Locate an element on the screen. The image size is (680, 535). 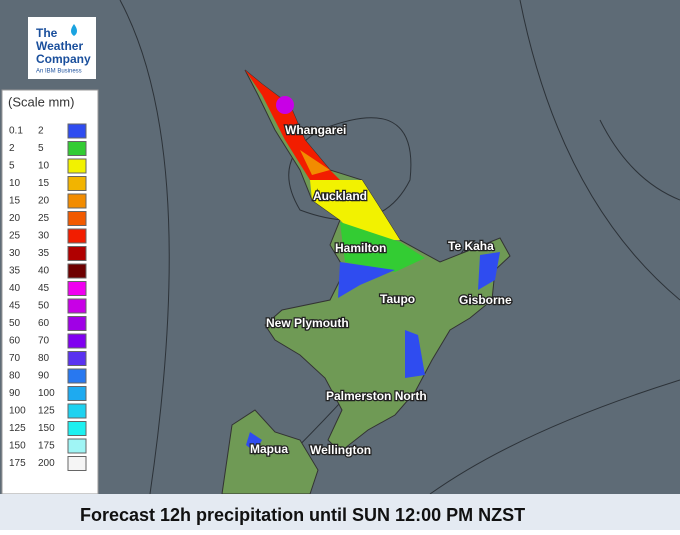
legend-from: 15 is located at coordinates (15, 201).